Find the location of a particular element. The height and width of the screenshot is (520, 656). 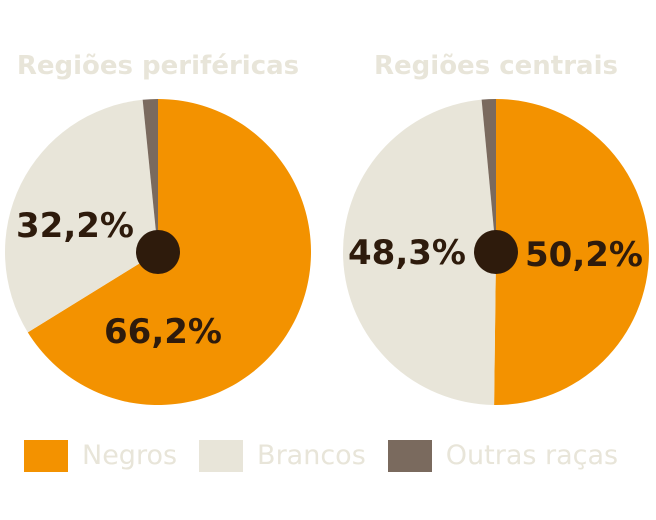

pie-value-label-brancos: 48,3% is located at coordinates (407, 253).